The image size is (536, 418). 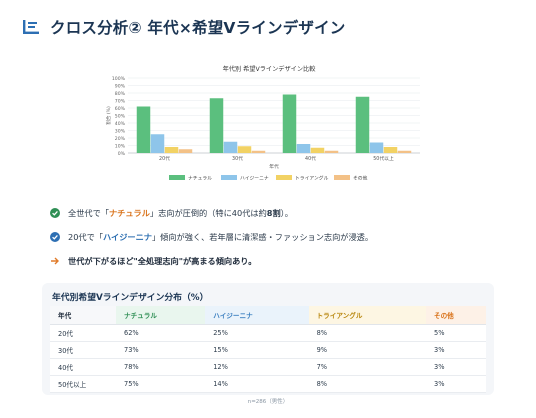 What do you see at coordinates (127, 237) in the screenshot?
I see `highlight-hygienina: ハイジーニナ` at bounding box center [127, 237].